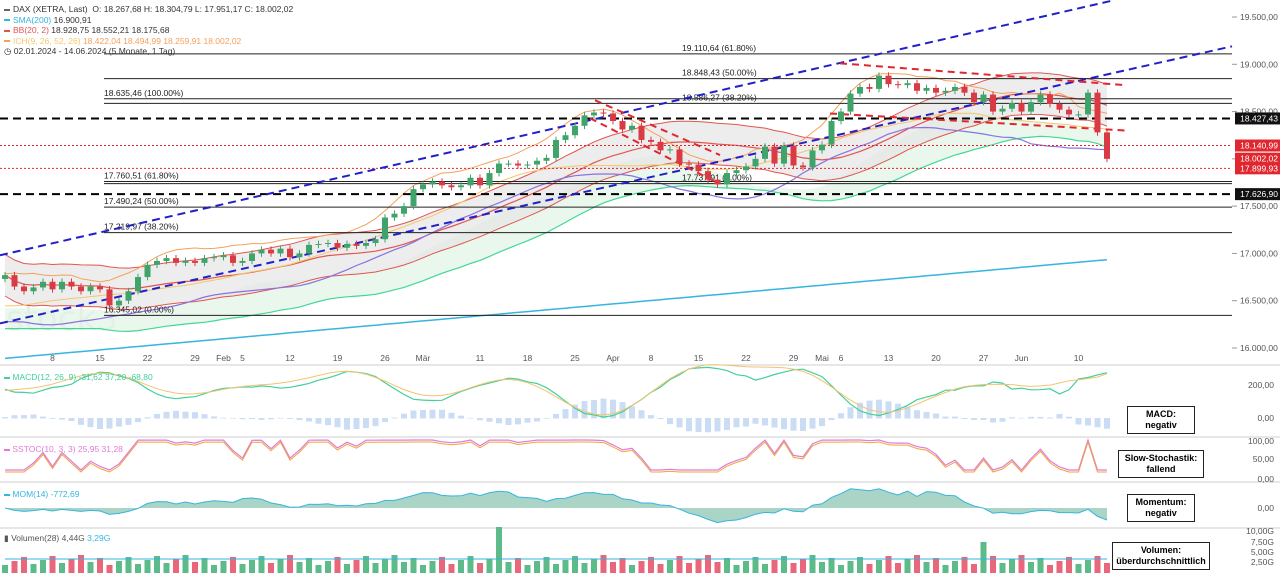 The width and height of the screenshot is (1280, 573). Describe the element at coordinates (556, 456) in the screenshot. I see `stoch-d-line` at that location.